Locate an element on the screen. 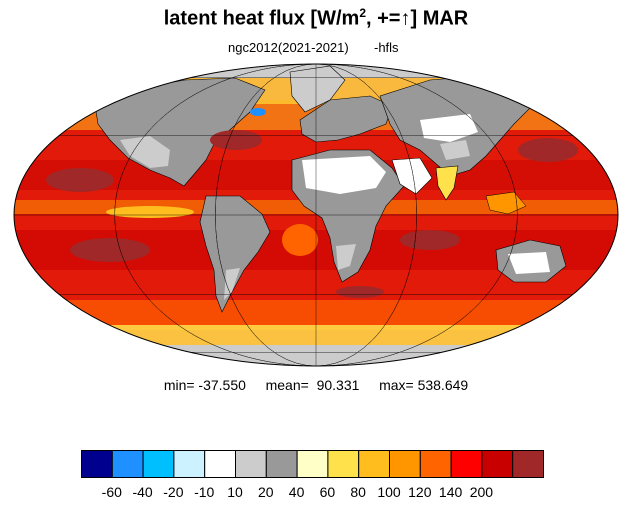 The height and width of the screenshot is (506, 632). kalahari-dry is located at coordinates (346, 257).